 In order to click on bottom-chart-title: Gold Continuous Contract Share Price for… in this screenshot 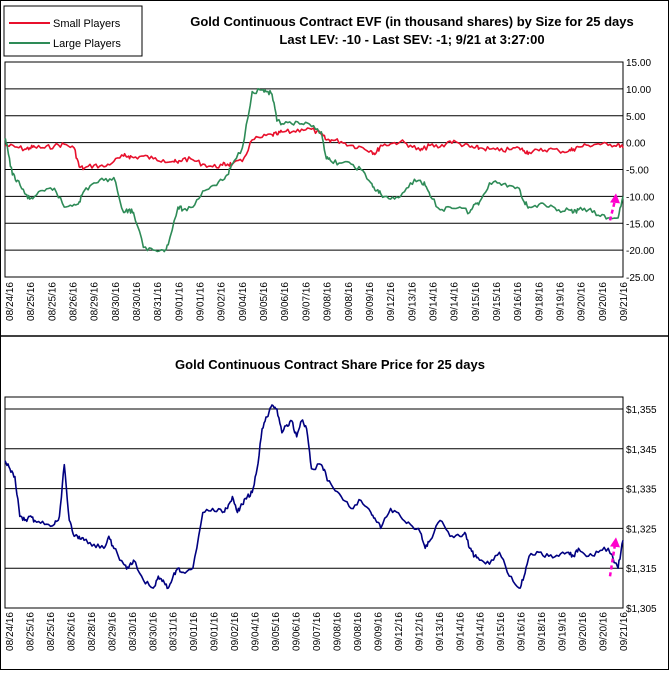, I will do `click(330, 364)`.